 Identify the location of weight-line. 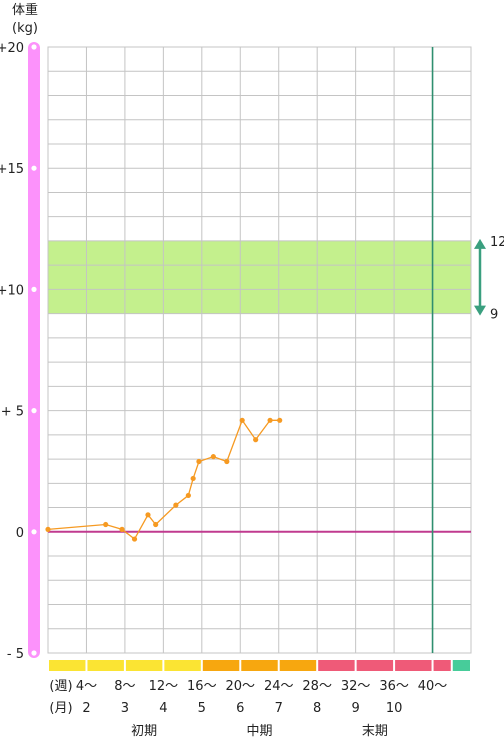
(163, 479).